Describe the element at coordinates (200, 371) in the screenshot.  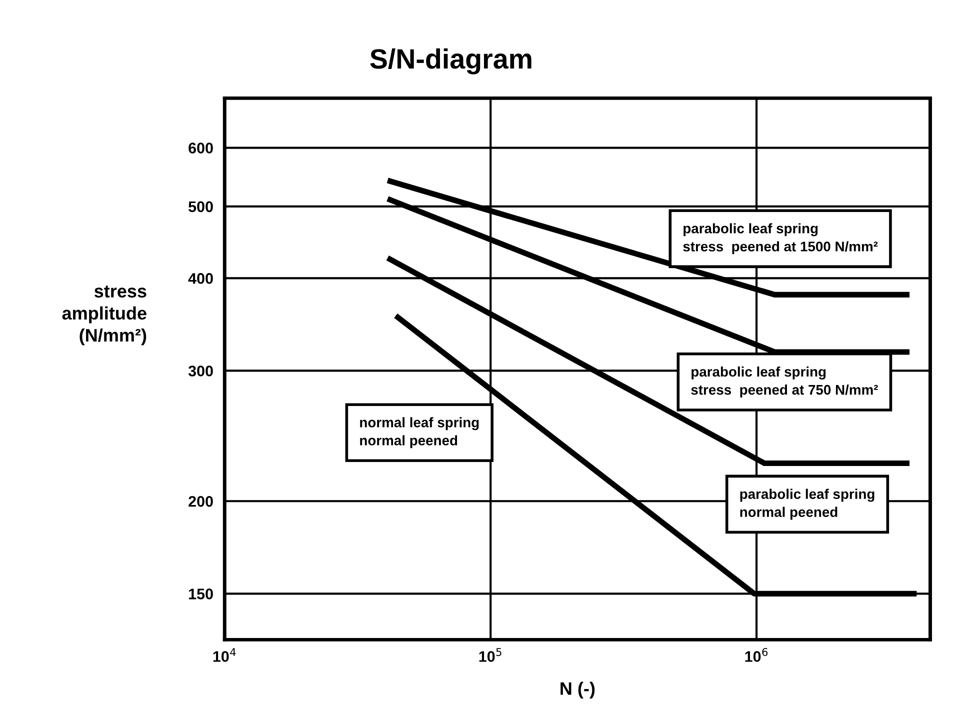
I see `y-tick-label: 300` at that location.